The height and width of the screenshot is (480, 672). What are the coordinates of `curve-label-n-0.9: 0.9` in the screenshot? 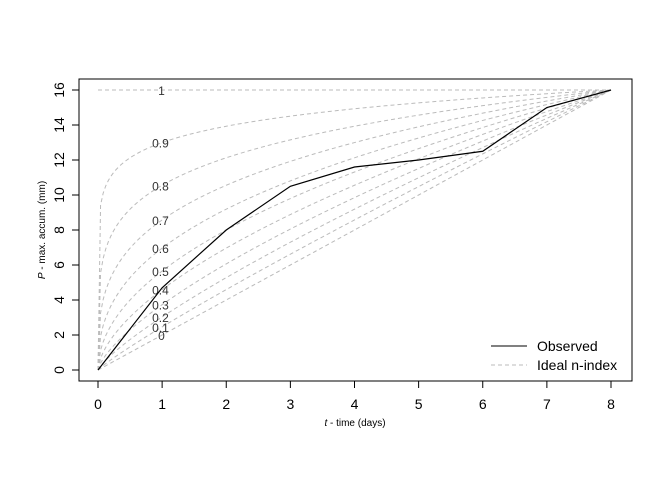 It's located at (160, 144).